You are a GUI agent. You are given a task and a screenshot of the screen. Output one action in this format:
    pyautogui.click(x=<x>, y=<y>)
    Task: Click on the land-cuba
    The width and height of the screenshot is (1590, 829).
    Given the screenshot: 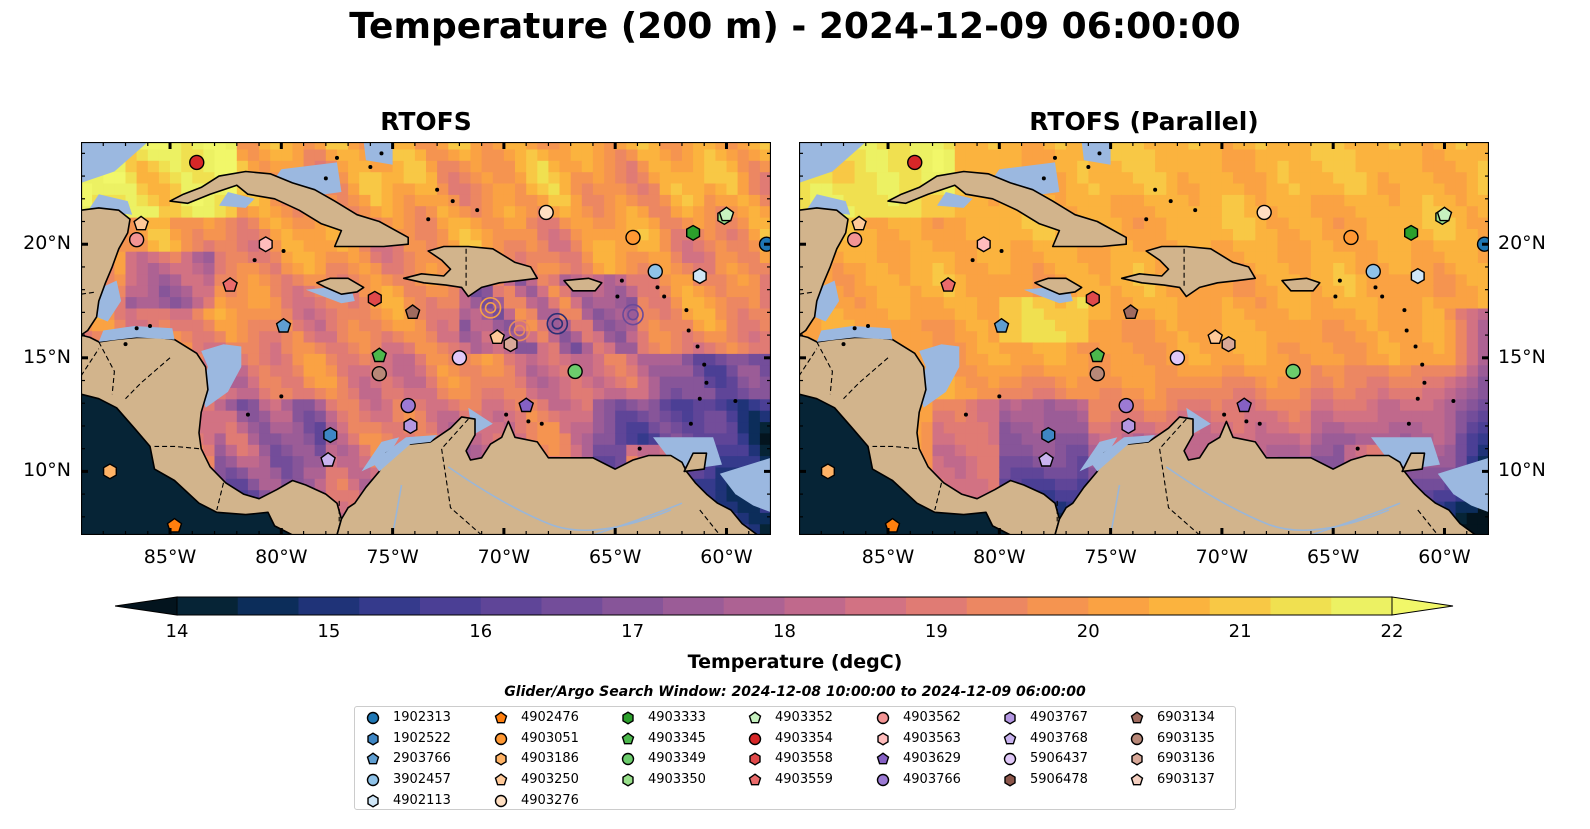 What is the action you would take?
    pyautogui.click(x=1007, y=209)
    